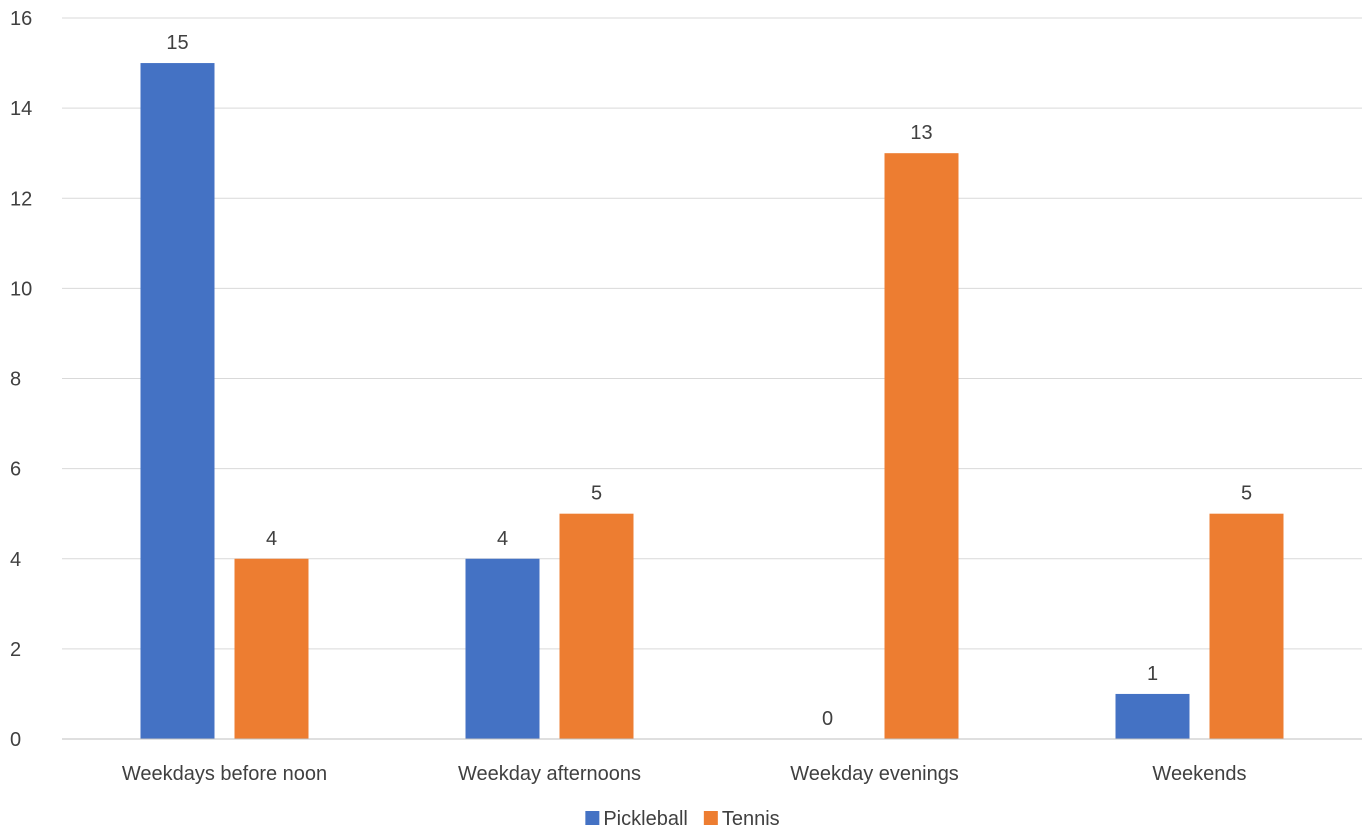 This screenshot has height=836, width=1365. I want to click on x-category-label: Weekday evenings, so click(874, 774).